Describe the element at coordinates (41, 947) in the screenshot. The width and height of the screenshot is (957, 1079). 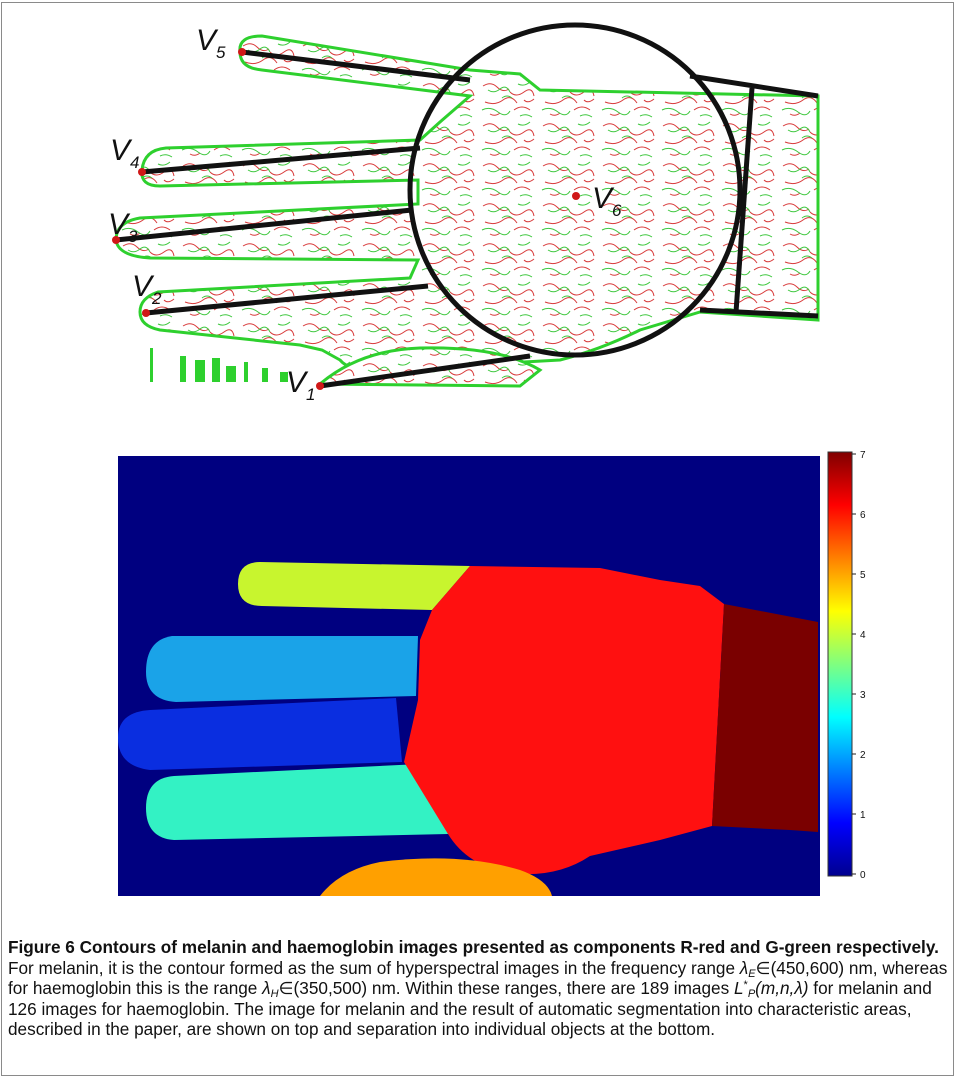
I see `caption-label: Figure 6` at that location.